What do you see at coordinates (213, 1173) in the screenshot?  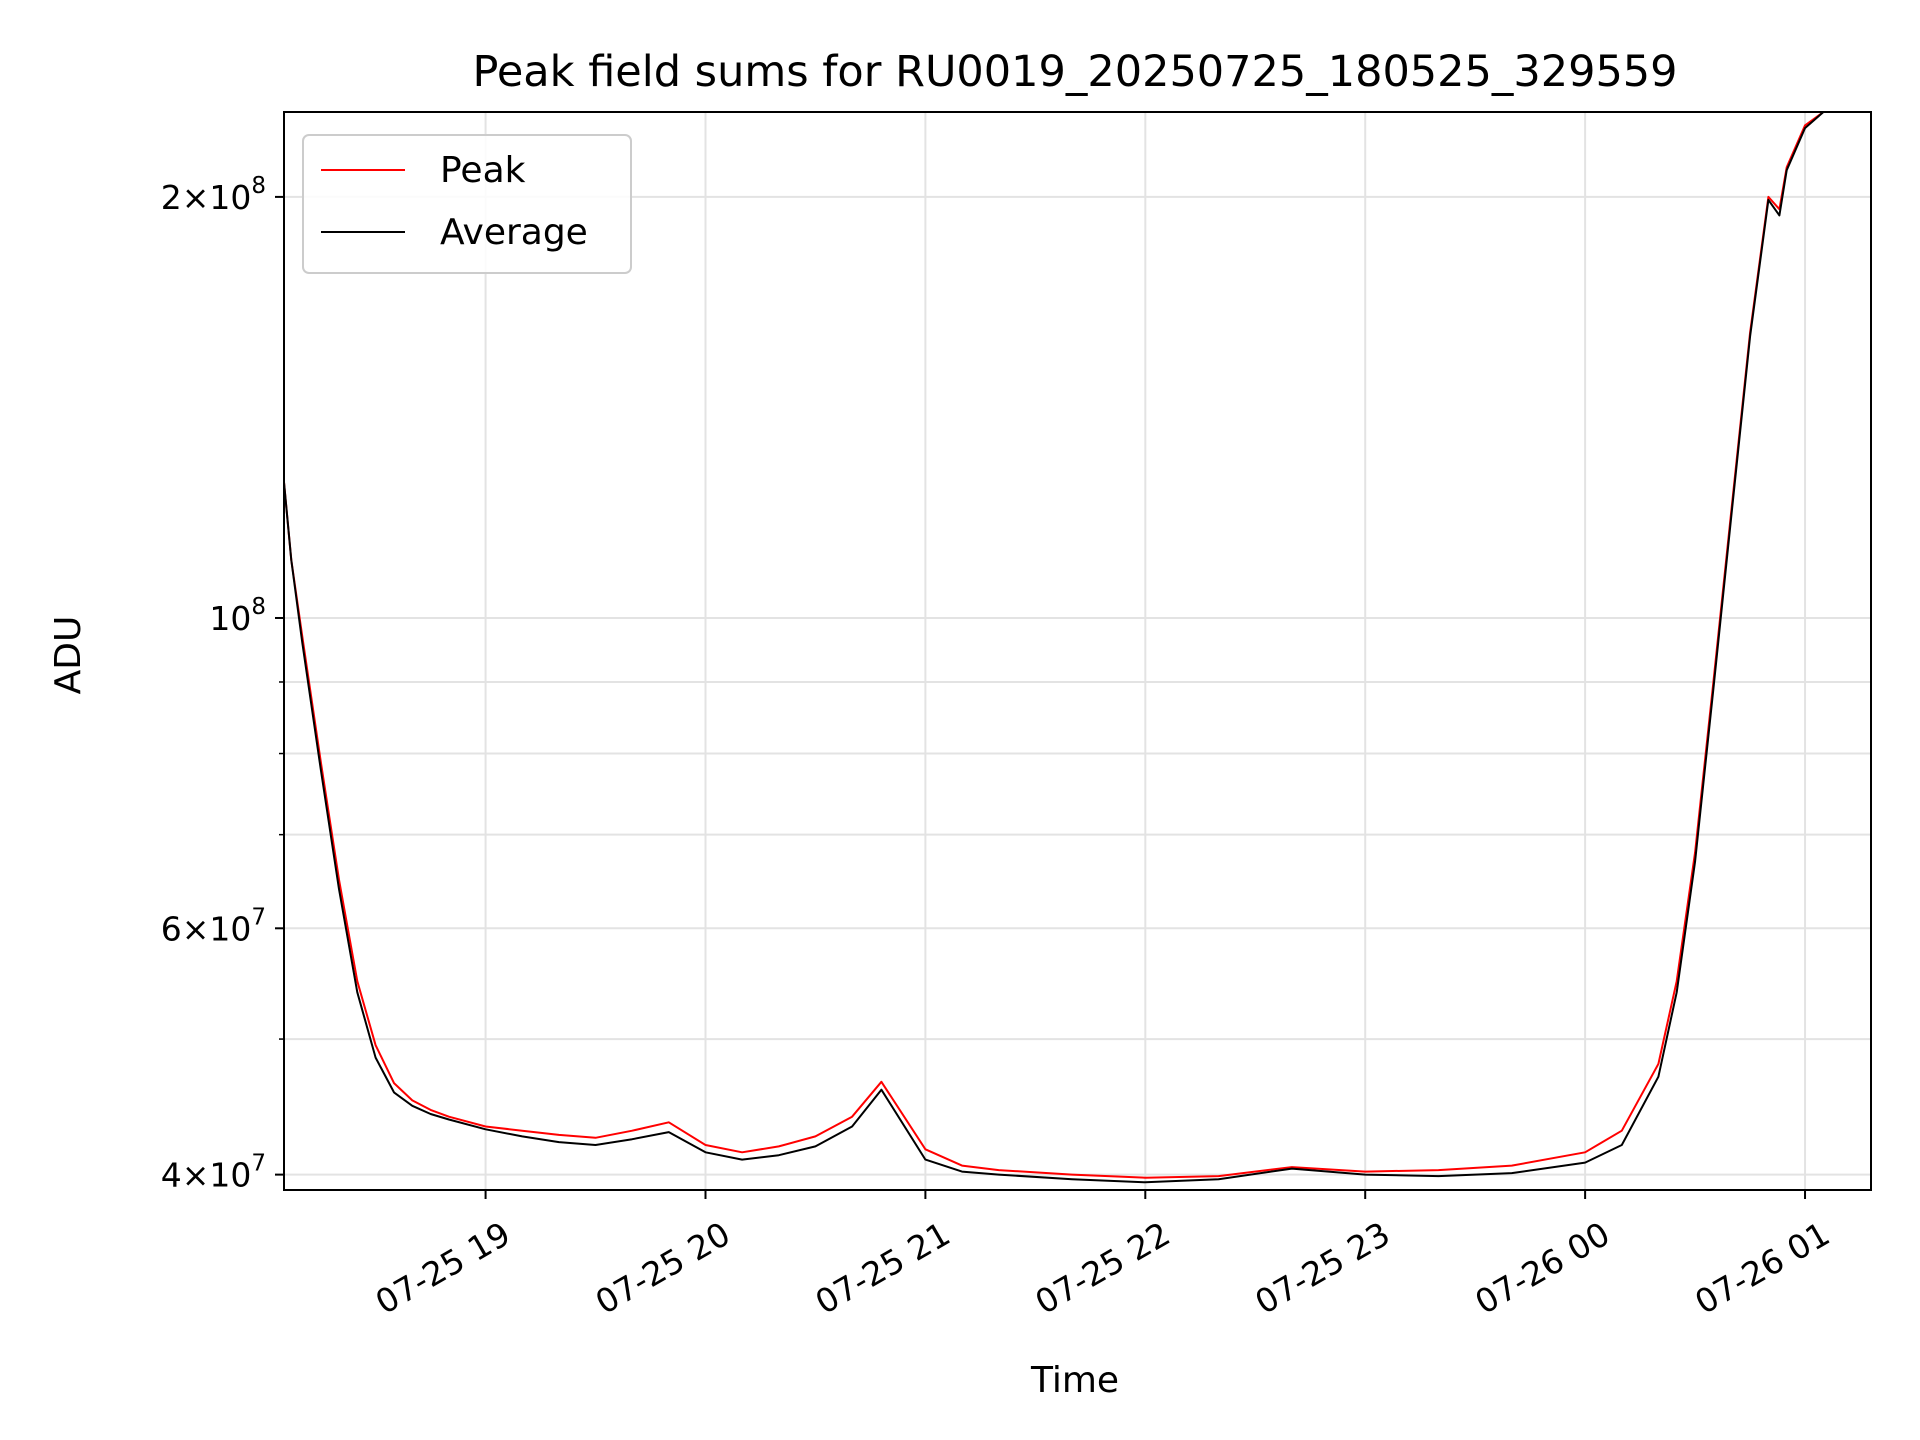 I see `y-tick-label: 4×107` at bounding box center [213, 1173].